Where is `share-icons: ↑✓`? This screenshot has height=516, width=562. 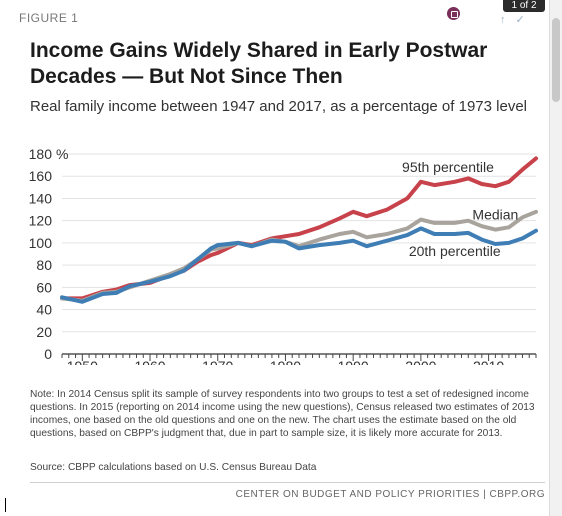
share-icons: ↑✓ is located at coordinates (517, 19).